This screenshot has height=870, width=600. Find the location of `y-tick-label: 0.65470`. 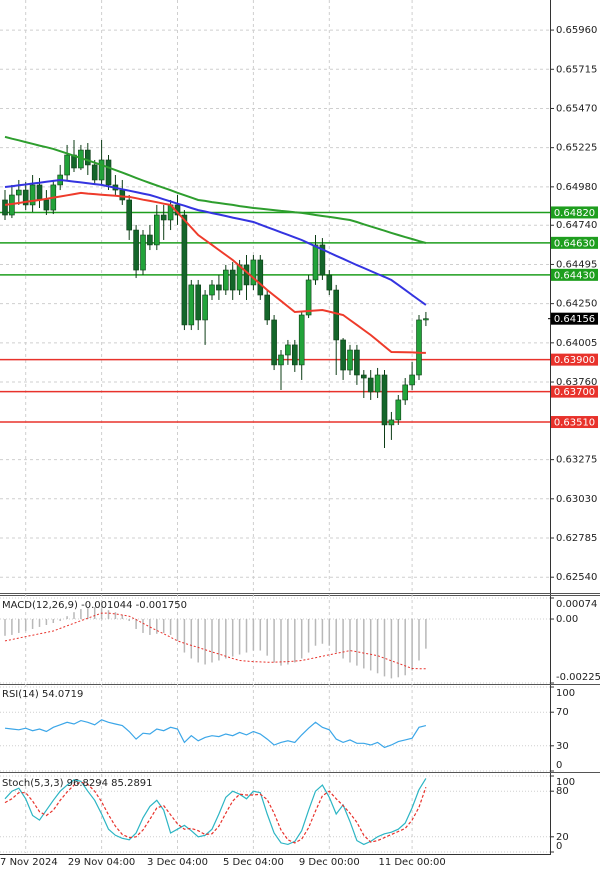

y-tick-label: 0.65470 is located at coordinates (576, 108).